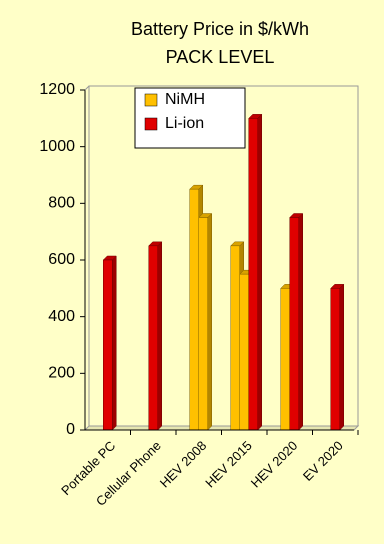 The height and width of the screenshot is (544, 384). What do you see at coordinates (184, 123) in the screenshot?
I see `legend-label: Li-ion` at bounding box center [184, 123].